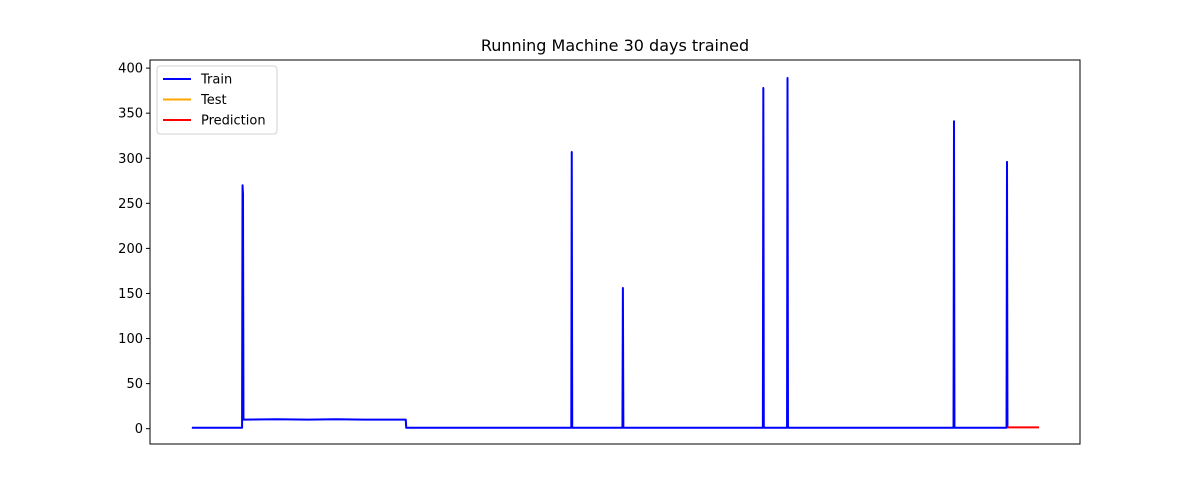 Image resolution: width=1200 pixels, height=500 pixels. What do you see at coordinates (213, 100) in the screenshot?
I see `legend-label-test: Test` at bounding box center [213, 100].